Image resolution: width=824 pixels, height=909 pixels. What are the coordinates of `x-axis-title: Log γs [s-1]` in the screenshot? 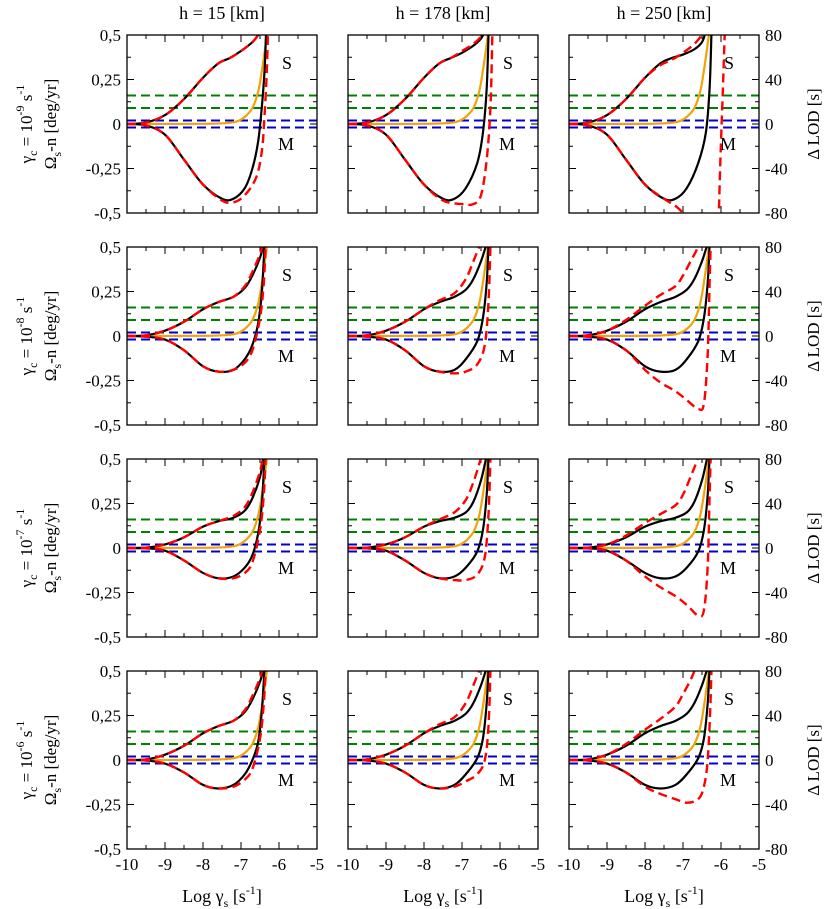 It's located at (664, 896).